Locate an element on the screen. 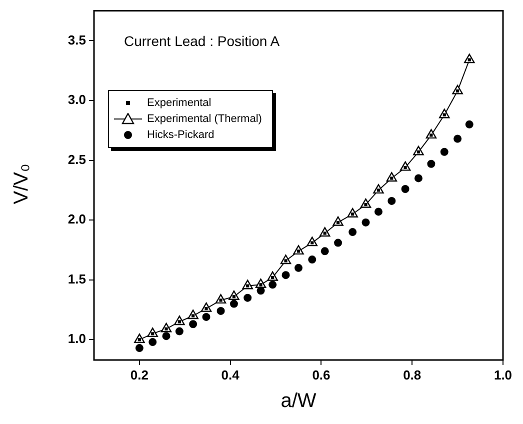  y-tick-label: 1.0 is located at coordinates (77, 338).